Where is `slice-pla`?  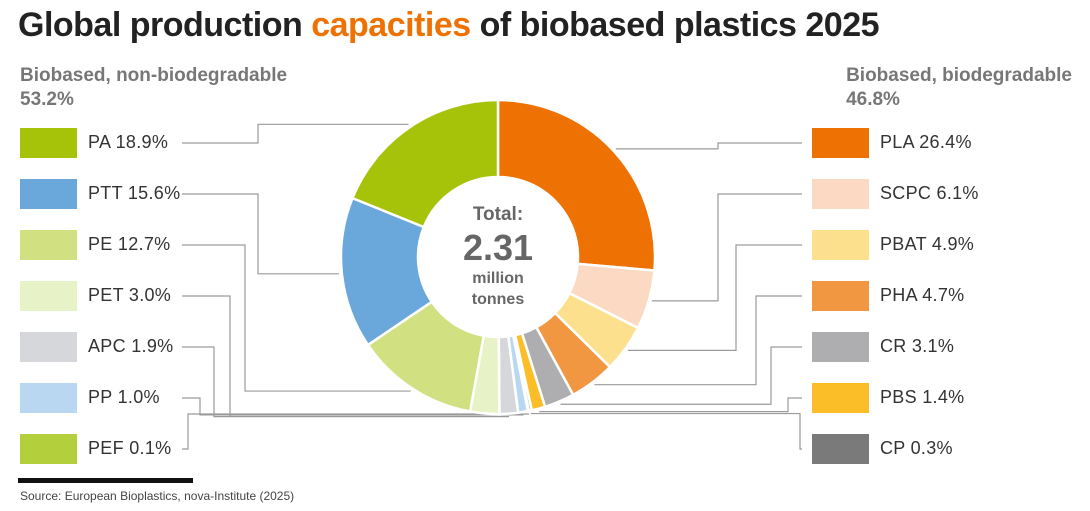
slice-pla is located at coordinates (576, 185).